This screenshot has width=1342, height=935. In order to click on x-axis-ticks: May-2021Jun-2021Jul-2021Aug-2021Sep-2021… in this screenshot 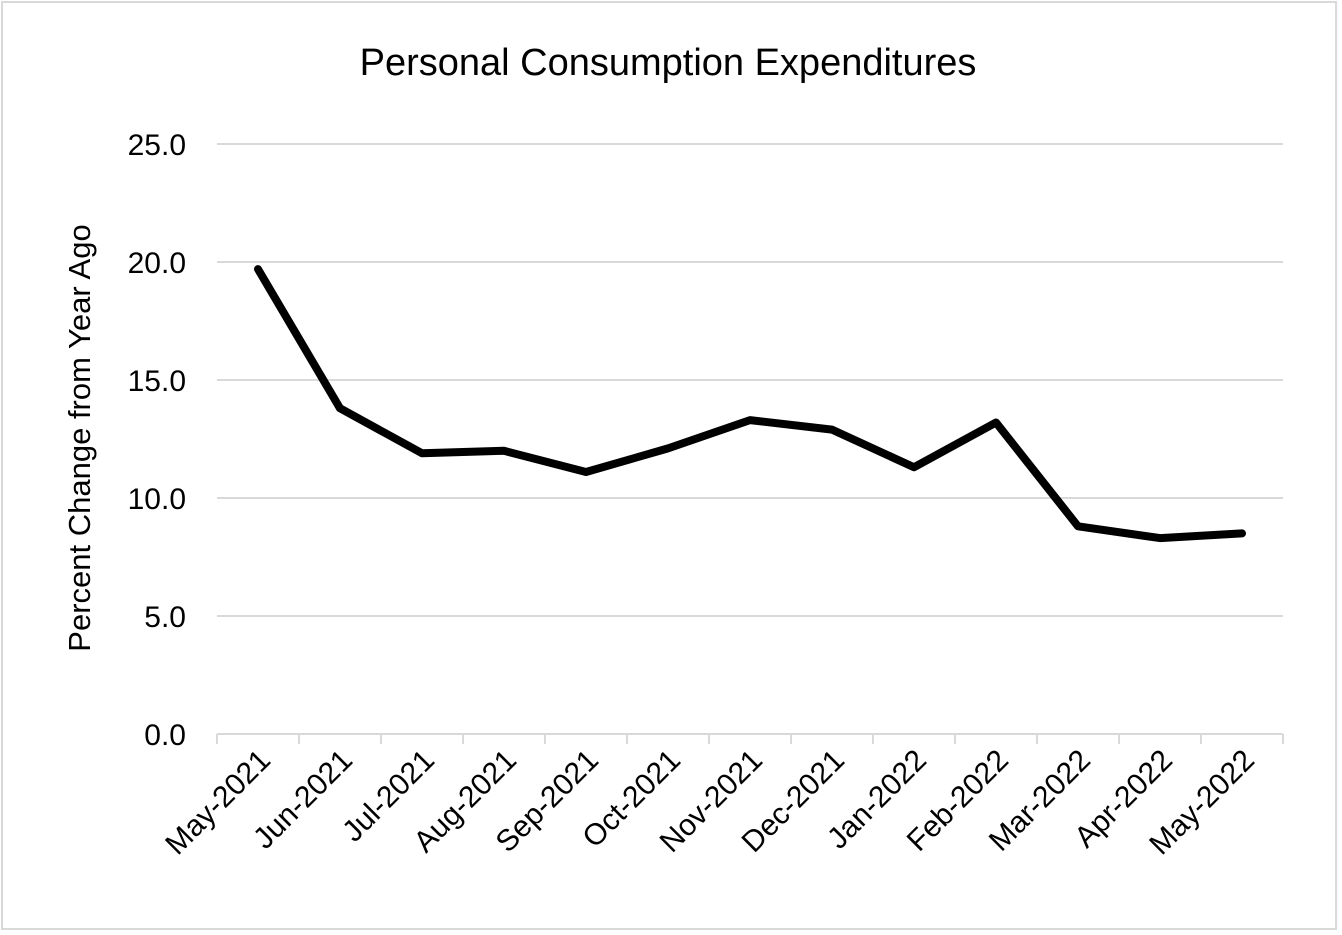, I will do `click(710, 803)`.